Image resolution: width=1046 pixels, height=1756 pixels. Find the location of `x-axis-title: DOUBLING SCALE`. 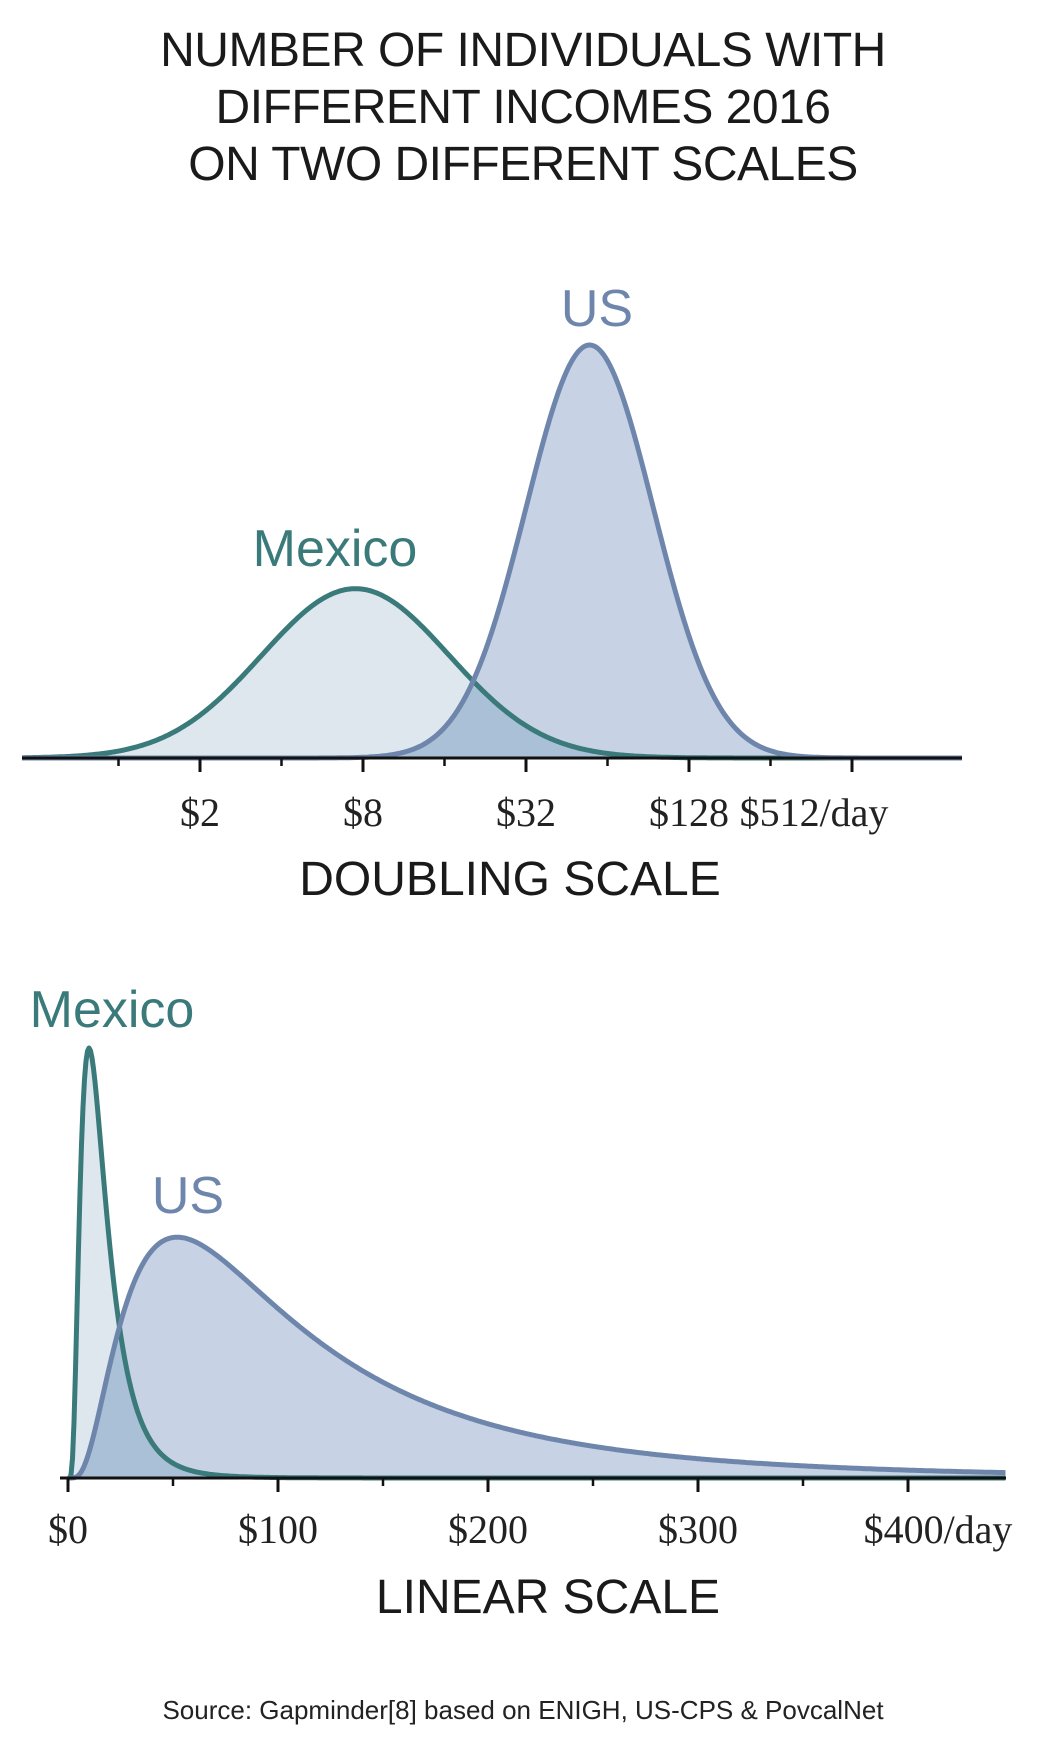

x-axis-title: DOUBLING SCALE is located at coordinates (509, 879).